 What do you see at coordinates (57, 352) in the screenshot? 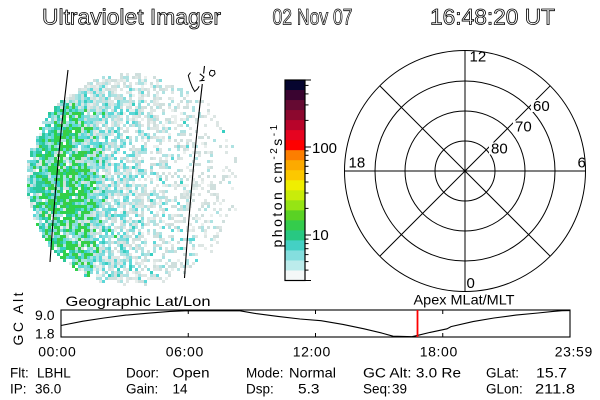
I see `svg-text: 00:00` at bounding box center [57, 352].